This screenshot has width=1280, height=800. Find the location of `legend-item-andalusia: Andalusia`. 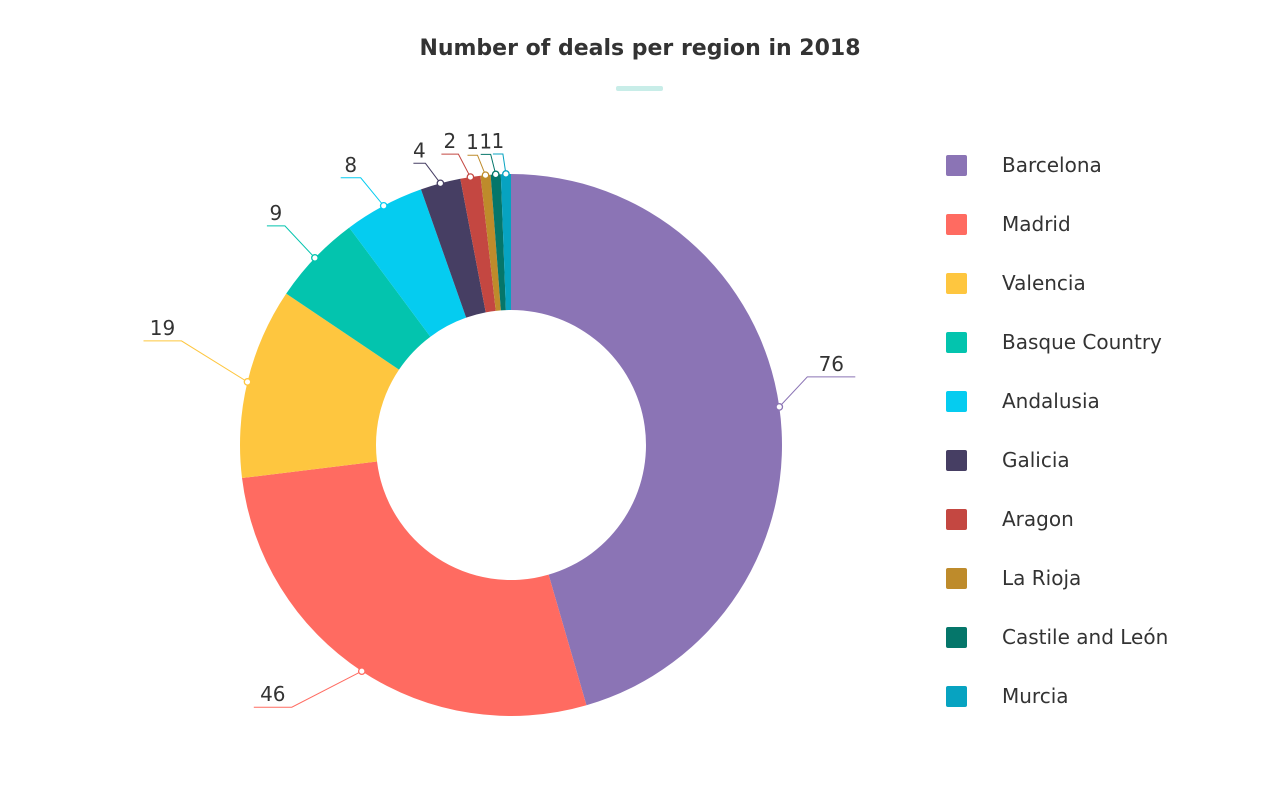

legend-item-andalusia: Andalusia is located at coordinates (1106, 415).